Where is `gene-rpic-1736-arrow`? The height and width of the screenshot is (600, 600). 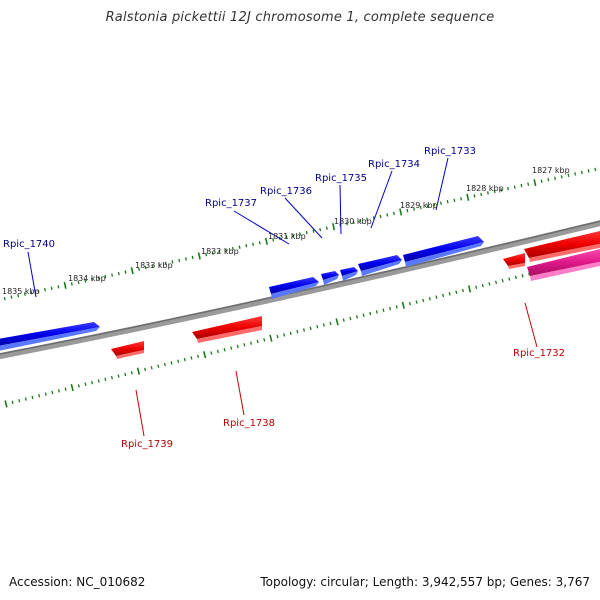
gene-rpic-1736-arrow is located at coordinates (330, 278).